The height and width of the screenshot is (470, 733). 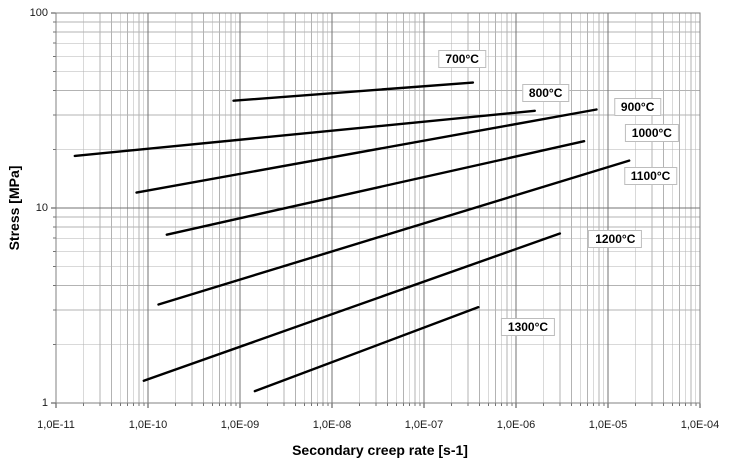 What do you see at coordinates (528, 327) in the screenshot?
I see `series-label-1300c: 1300°C` at bounding box center [528, 327].